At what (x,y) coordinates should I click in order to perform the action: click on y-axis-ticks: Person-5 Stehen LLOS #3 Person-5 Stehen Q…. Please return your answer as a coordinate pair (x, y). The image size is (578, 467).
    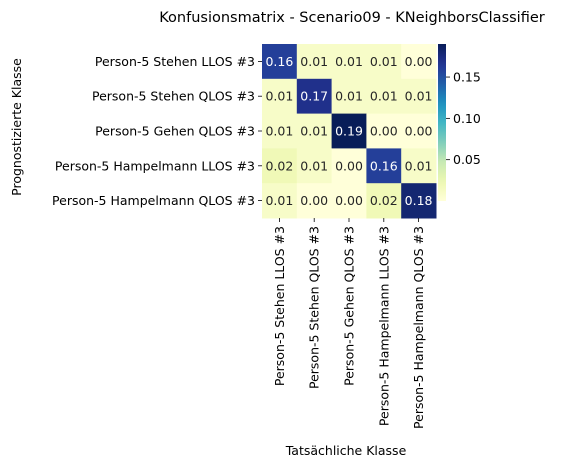
    Looking at the image, I should click on (157, 131).